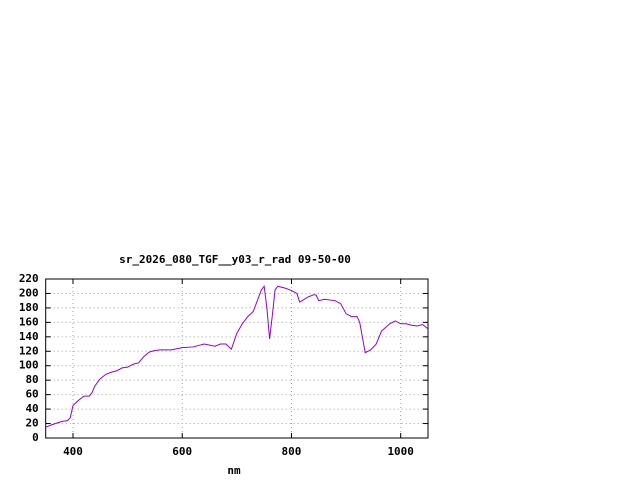  I want to click on y-tick-label: 0, so click(35, 437).